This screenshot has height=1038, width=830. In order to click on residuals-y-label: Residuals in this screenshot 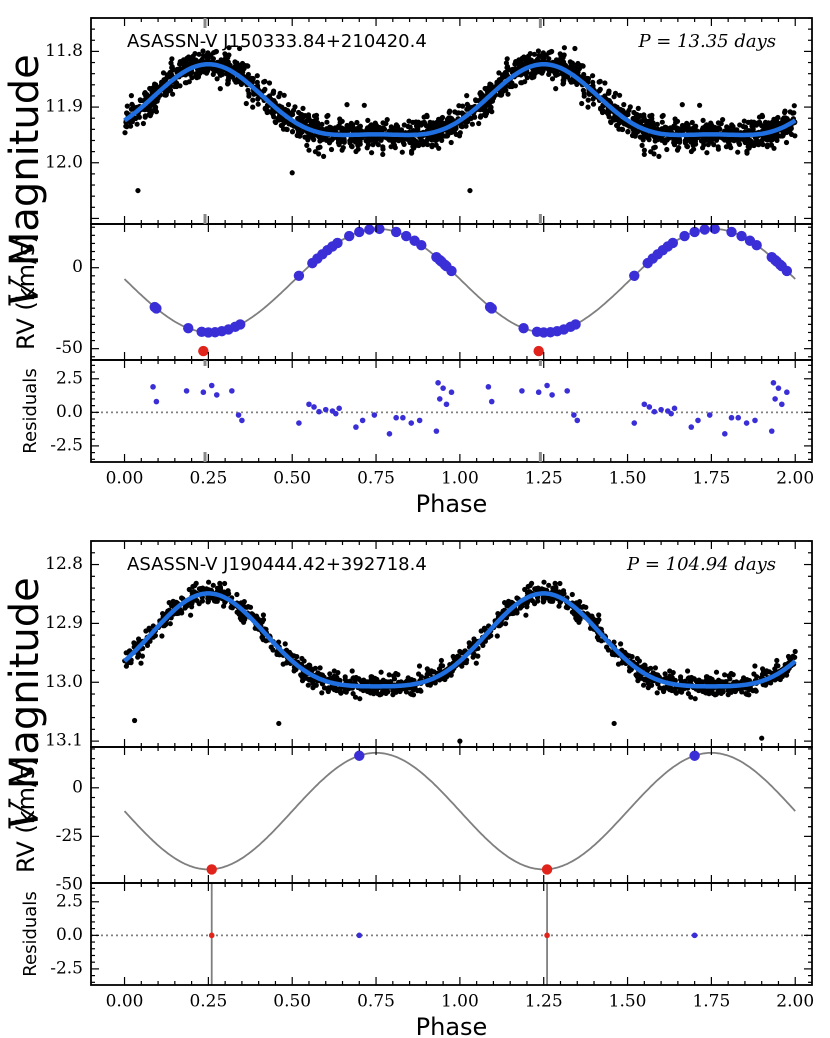, I will do `click(30, 410)`.